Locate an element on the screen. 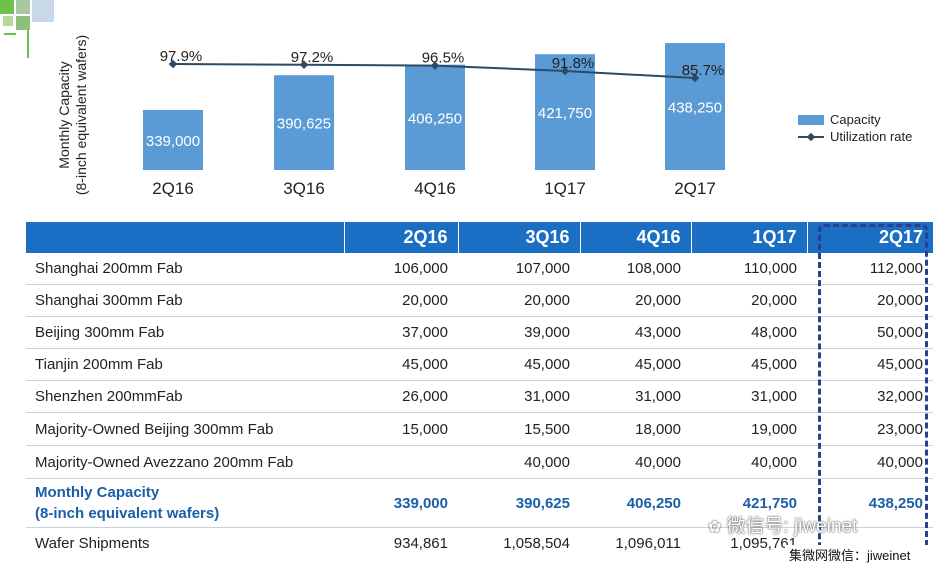 The image size is (935, 567). x-tick-label-2q16: 2Q16 is located at coordinates (173, 188).